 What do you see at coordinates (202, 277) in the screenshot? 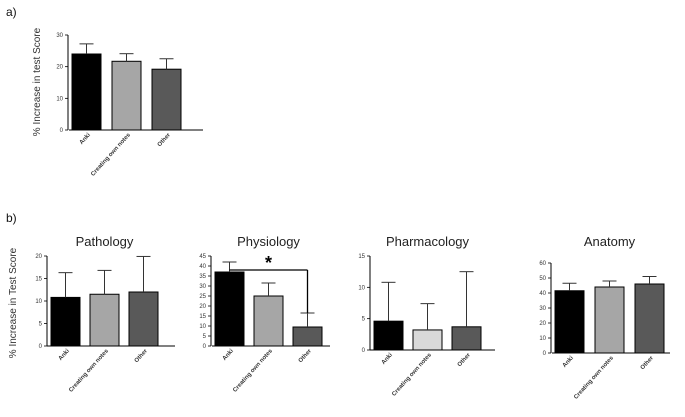
I see `y-tick-label: 35` at bounding box center [202, 277].